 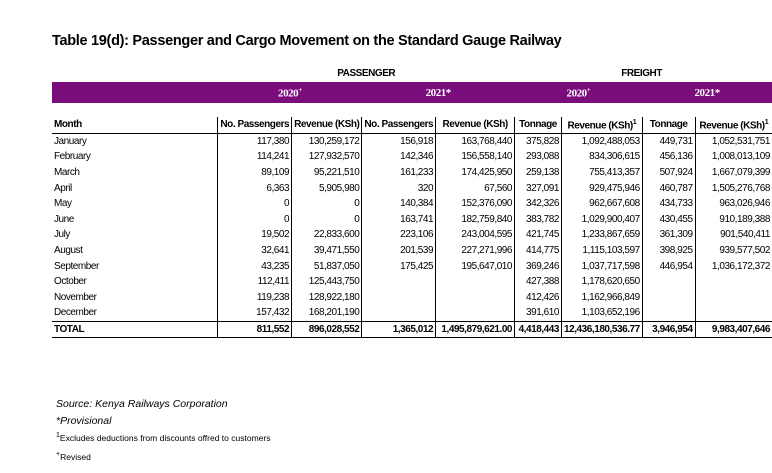 What do you see at coordinates (398, 172) in the screenshot?
I see `cell: 161,233` at bounding box center [398, 172].